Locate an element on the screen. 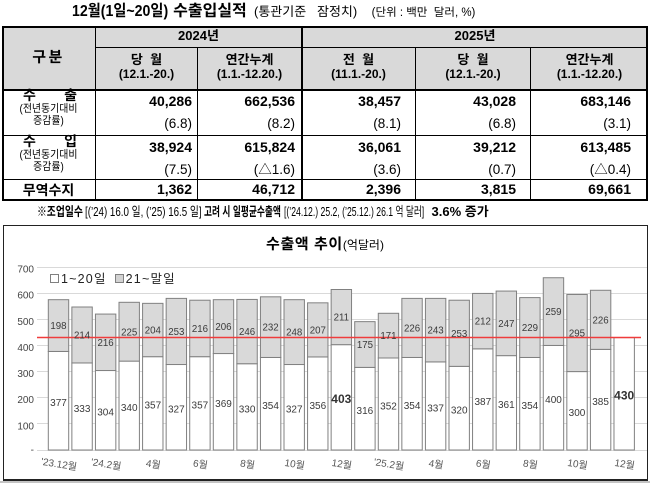 The width and height of the screenshot is (650, 483). svg-text: 700 is located at coordinates (25, 270).